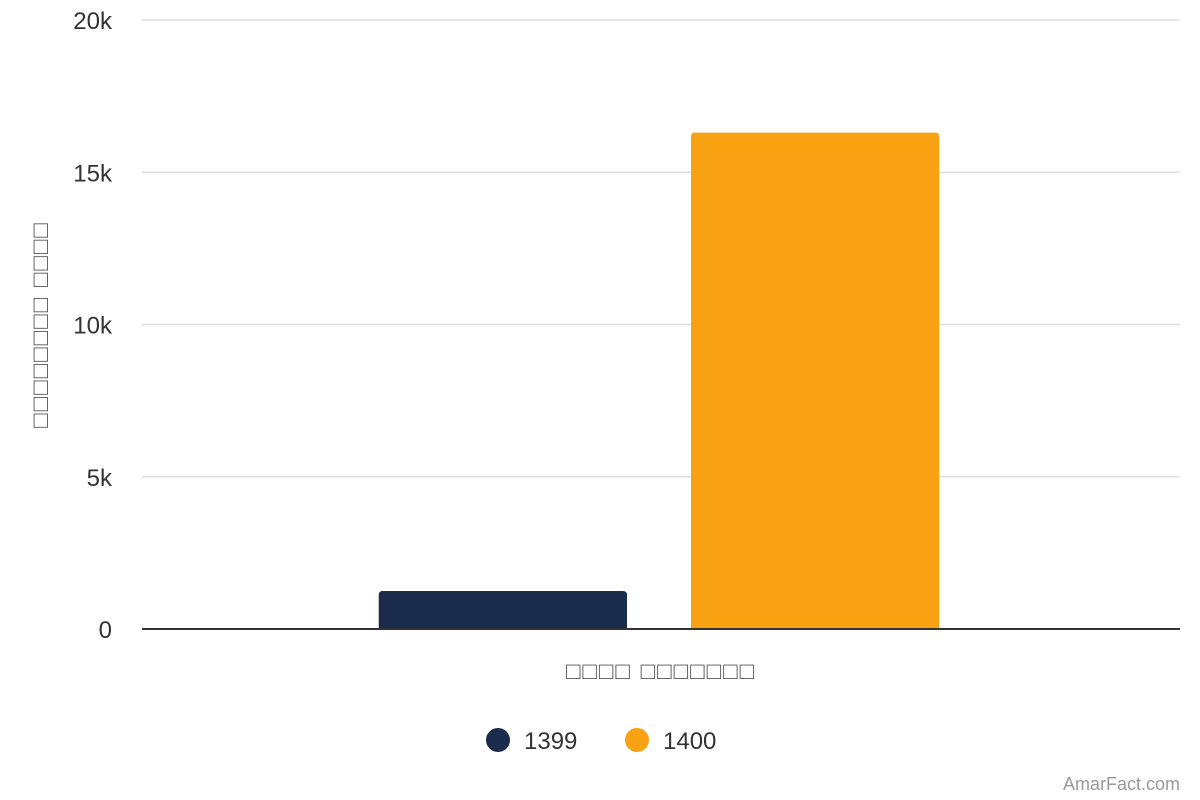 The image size is (1200, 800). I want to click on legend-label: 1399, so click(550, 741).